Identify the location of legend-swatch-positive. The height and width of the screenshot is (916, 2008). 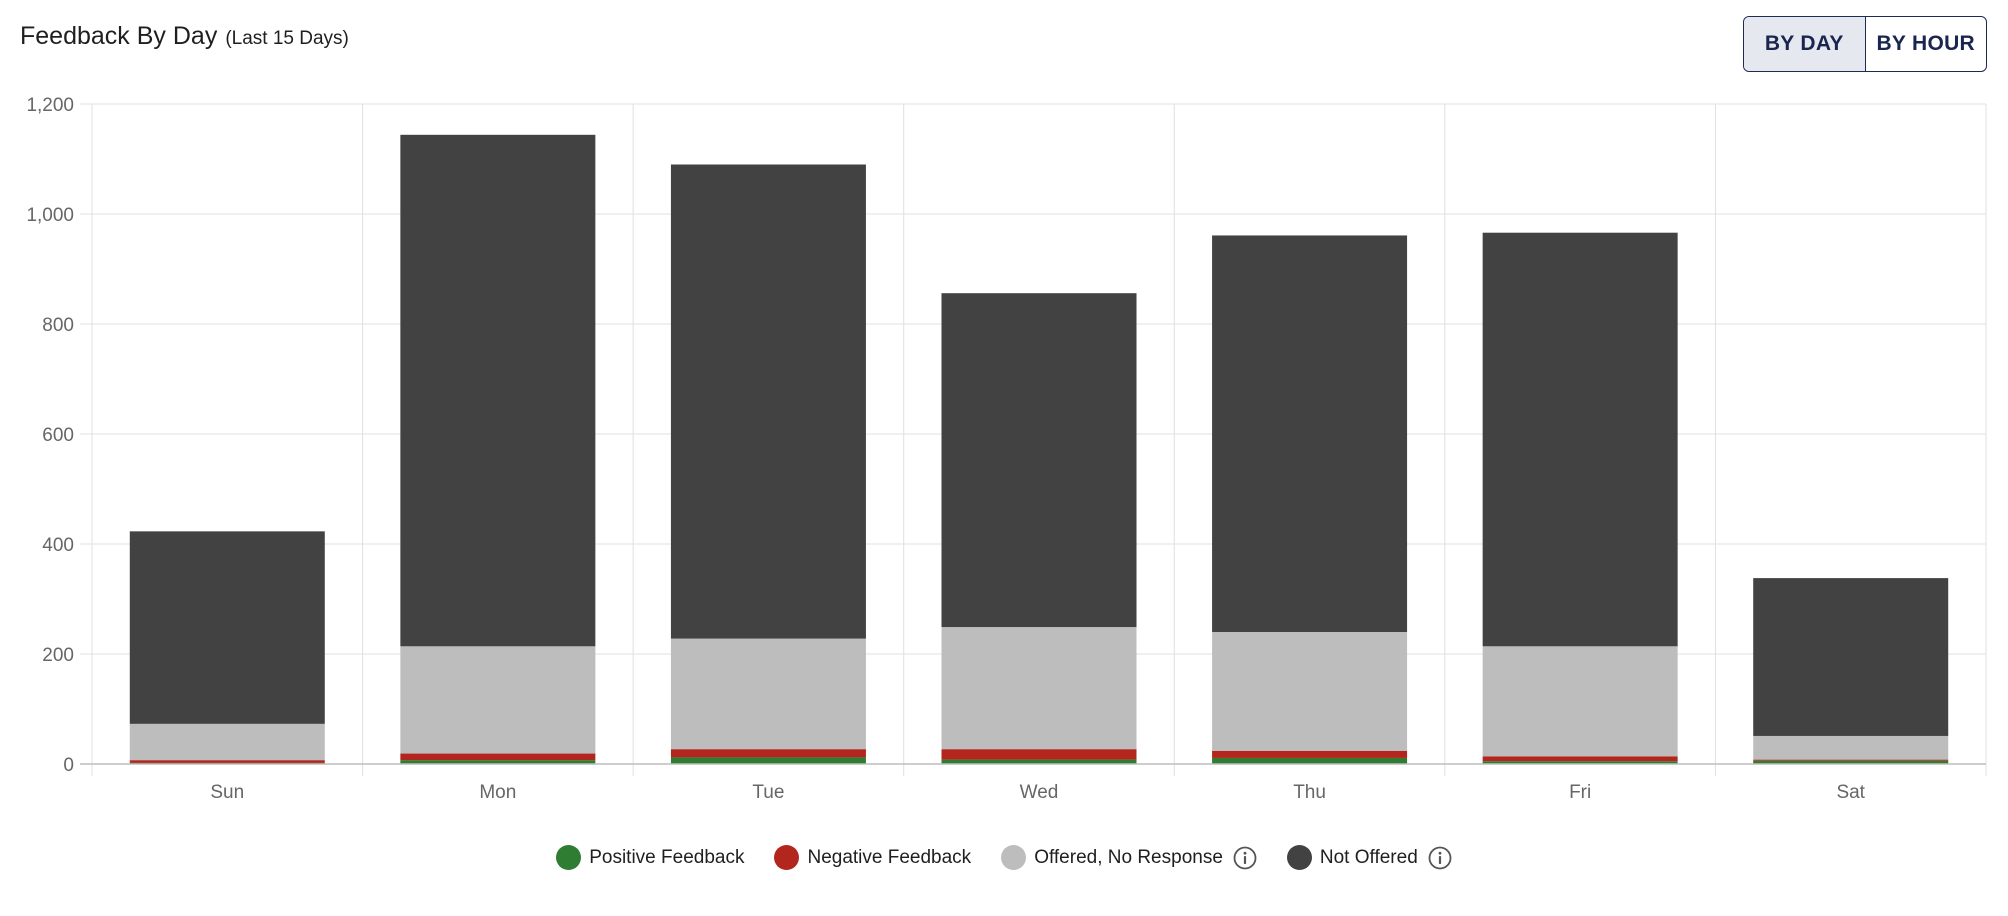
(569, 857).